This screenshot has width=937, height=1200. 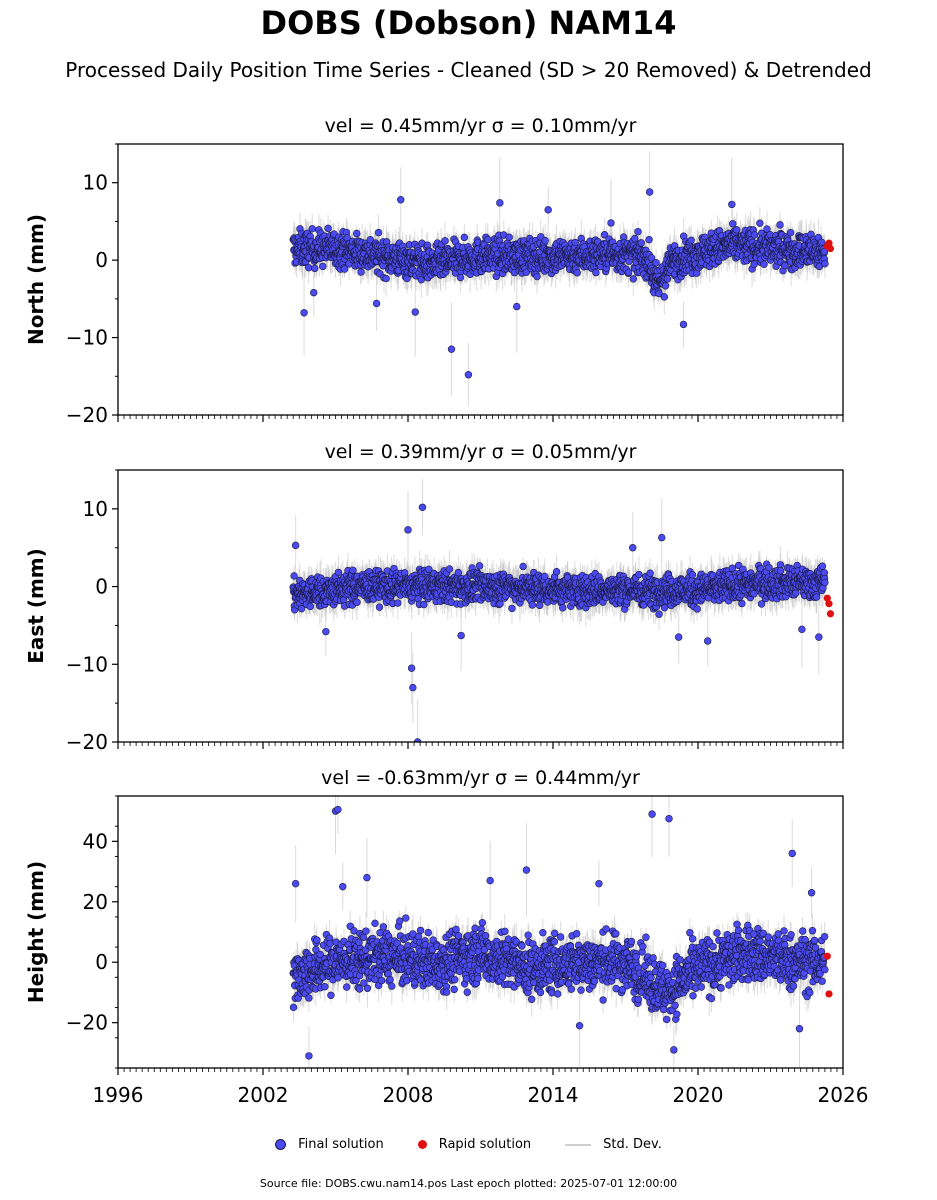 What do you see at coordinates (95, 183) in the screenshot?
I see `y-tick-label: 10` at bounding box center [95, 183].